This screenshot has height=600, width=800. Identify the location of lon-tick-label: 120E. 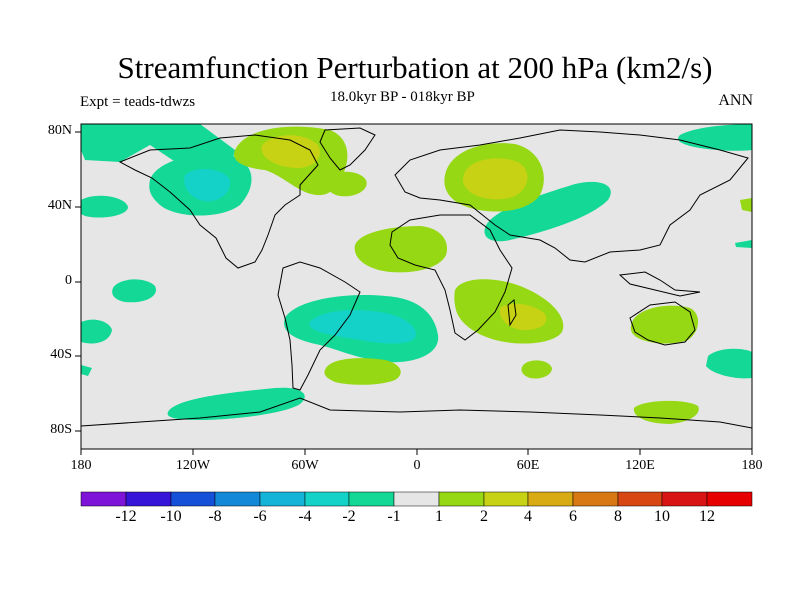
(640, 465).